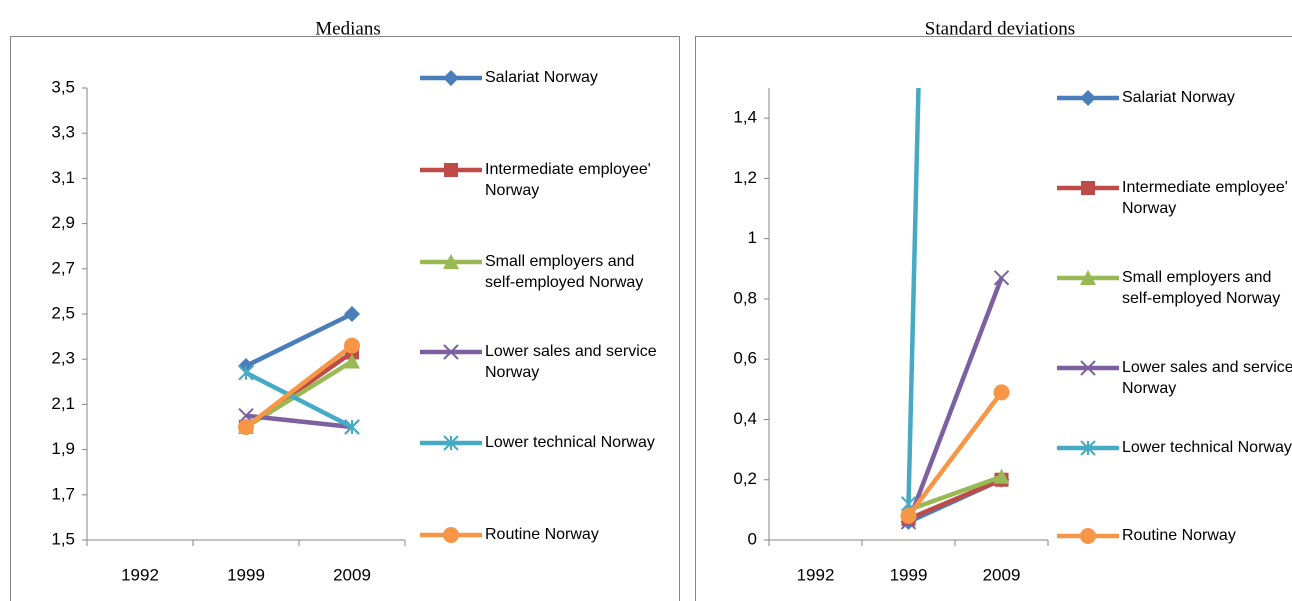  What do you see at coordinates (63, 358) in the screenshot?
I see `y-tick-label: 2,3` at bounding box center [63, 358].